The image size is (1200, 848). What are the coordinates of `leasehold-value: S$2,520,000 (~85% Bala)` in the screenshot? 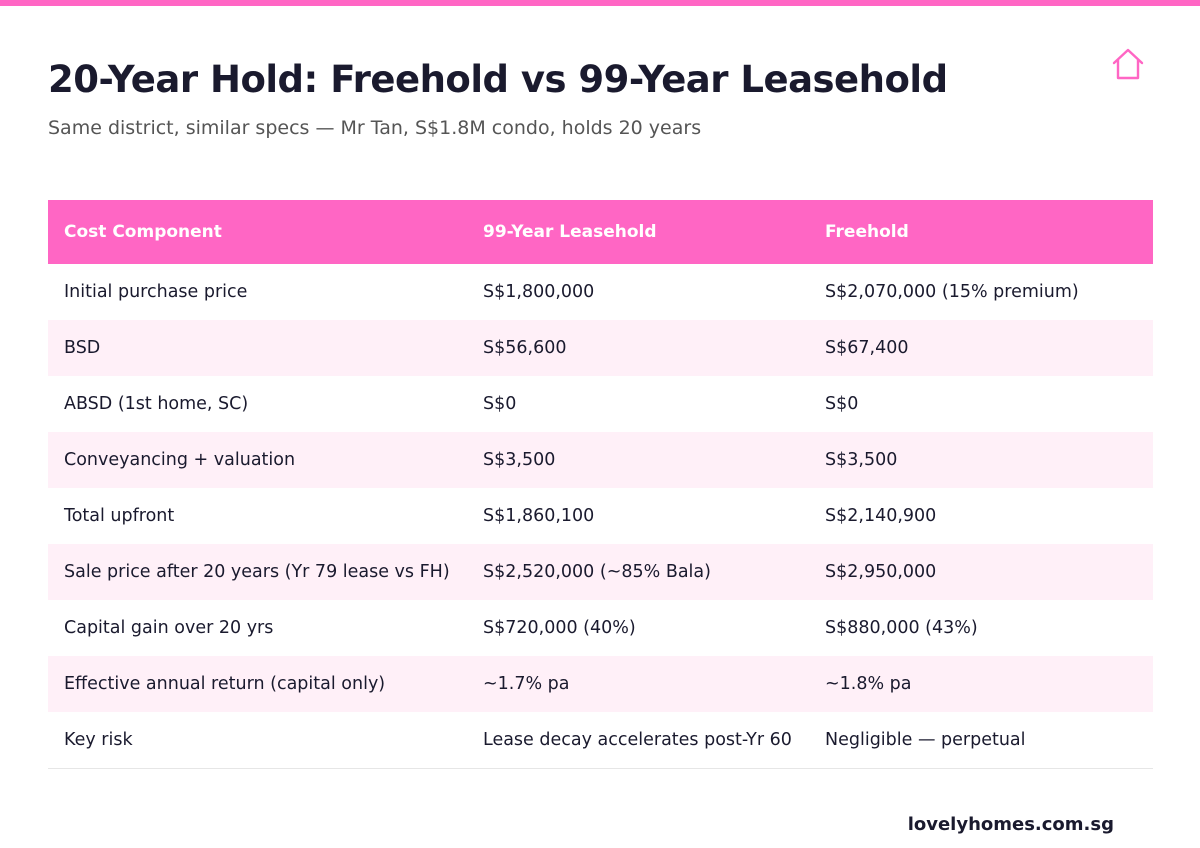 It's located at (638, 572).